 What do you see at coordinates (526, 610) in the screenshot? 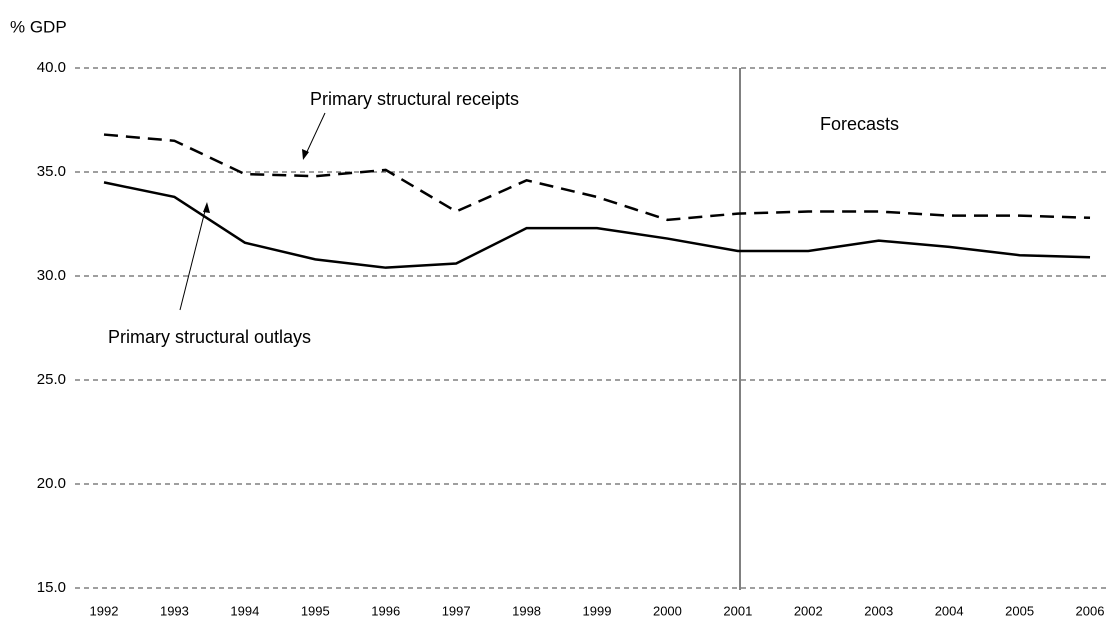
I see `x-tick-label: 1998` at bounding box center [526, 610].